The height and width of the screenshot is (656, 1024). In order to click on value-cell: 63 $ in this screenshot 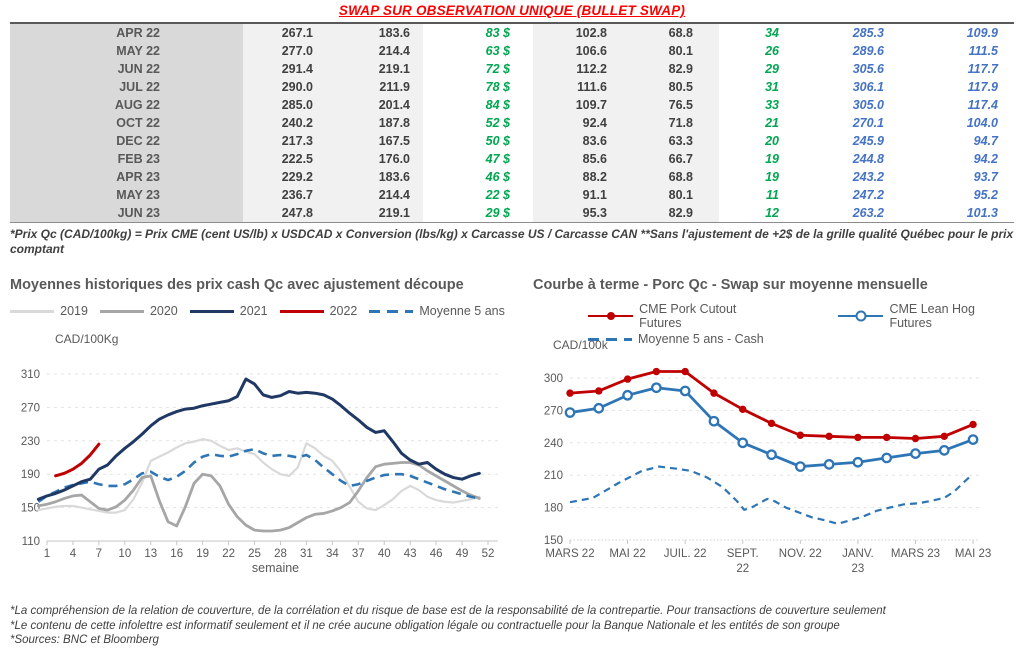, I will do `click(478, 51)`.